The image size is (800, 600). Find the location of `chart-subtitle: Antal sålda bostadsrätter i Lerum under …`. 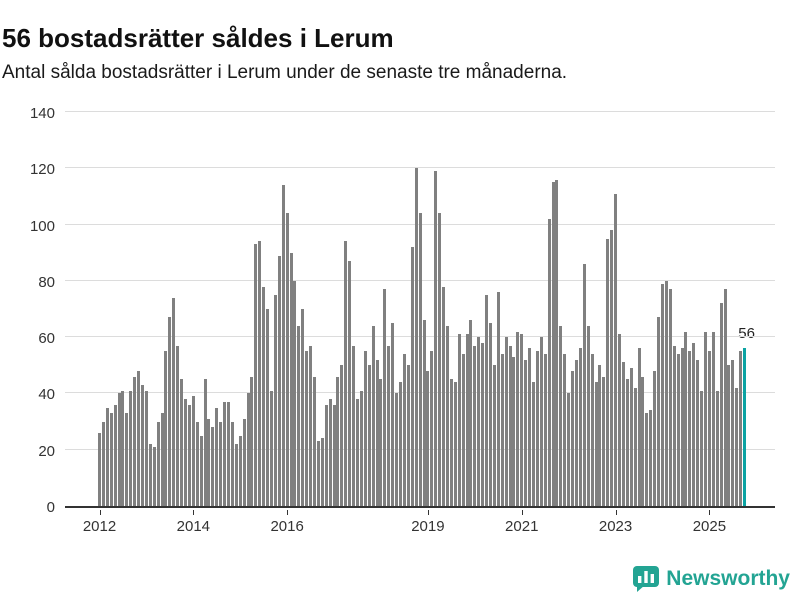

chart-subtitle: Antal sålda bostadsrätter i Lerum under … is located at coordinates (285, 72).